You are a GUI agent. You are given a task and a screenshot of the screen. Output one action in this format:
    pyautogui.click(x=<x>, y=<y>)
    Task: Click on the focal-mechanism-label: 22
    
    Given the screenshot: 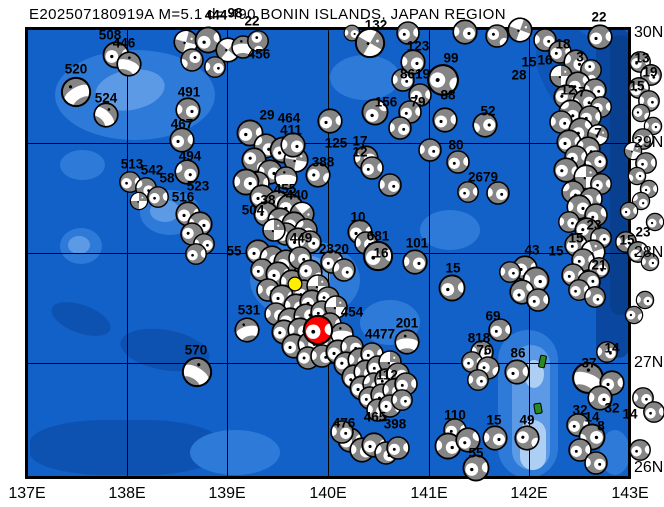 What is the action you would take?
    pyautogui.click(x=252, y=21)
    